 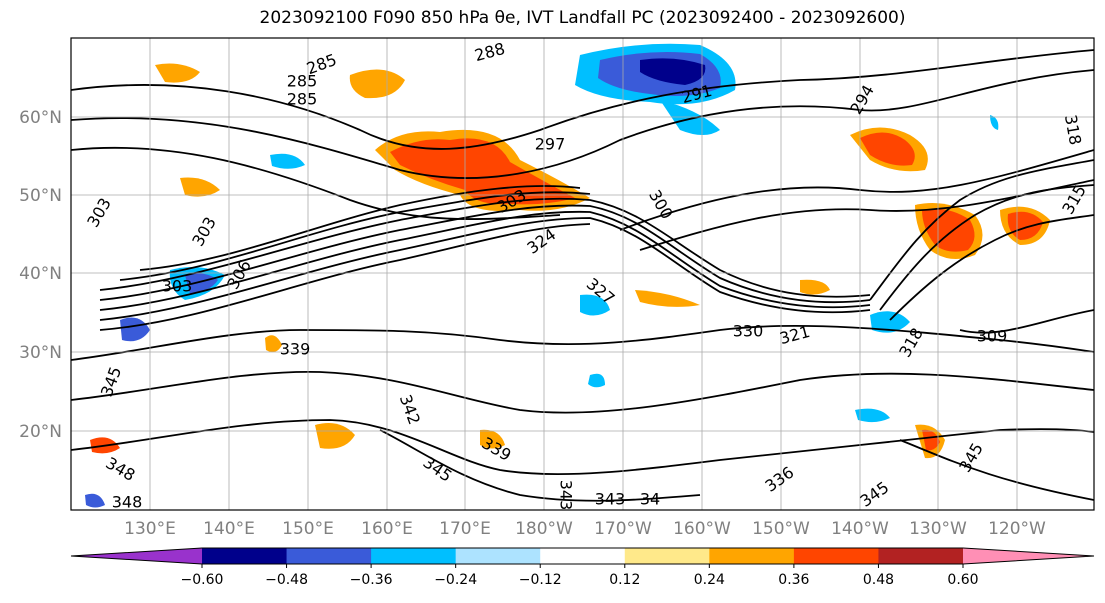 I want to click on longitude-label: 170°E, so click(x=465, y=529).